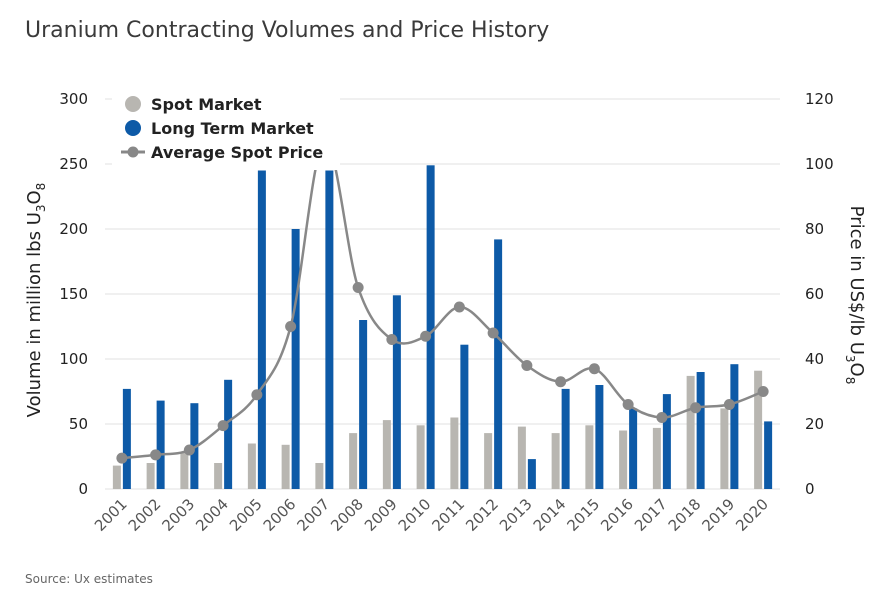 This screenshot has width=886, height=606. What do you see at coordinates (73, 229) in the screenshot?
I see `left-tick-200: 200` at bounding box center [73, 229].